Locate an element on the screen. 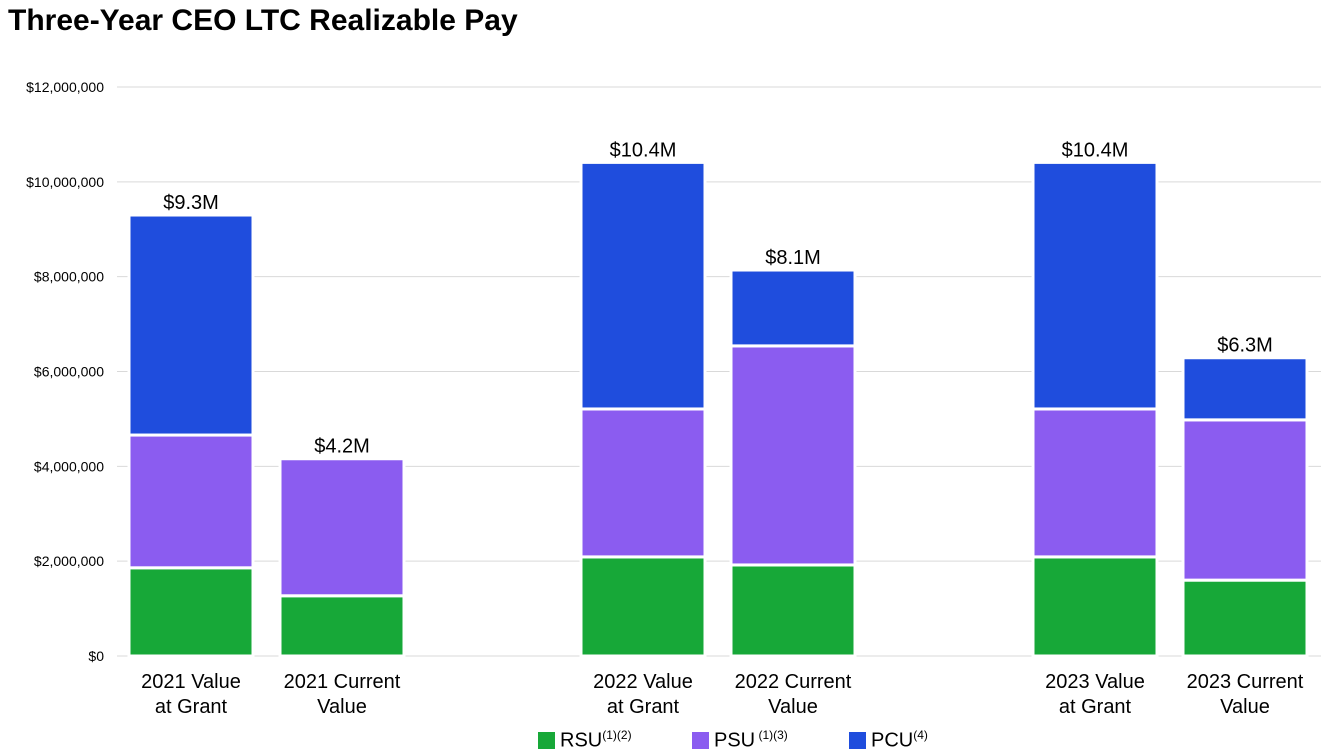 This screenshot has width=1321, height=753. legend-footnote: (4) is located at coordinates (920, 735).